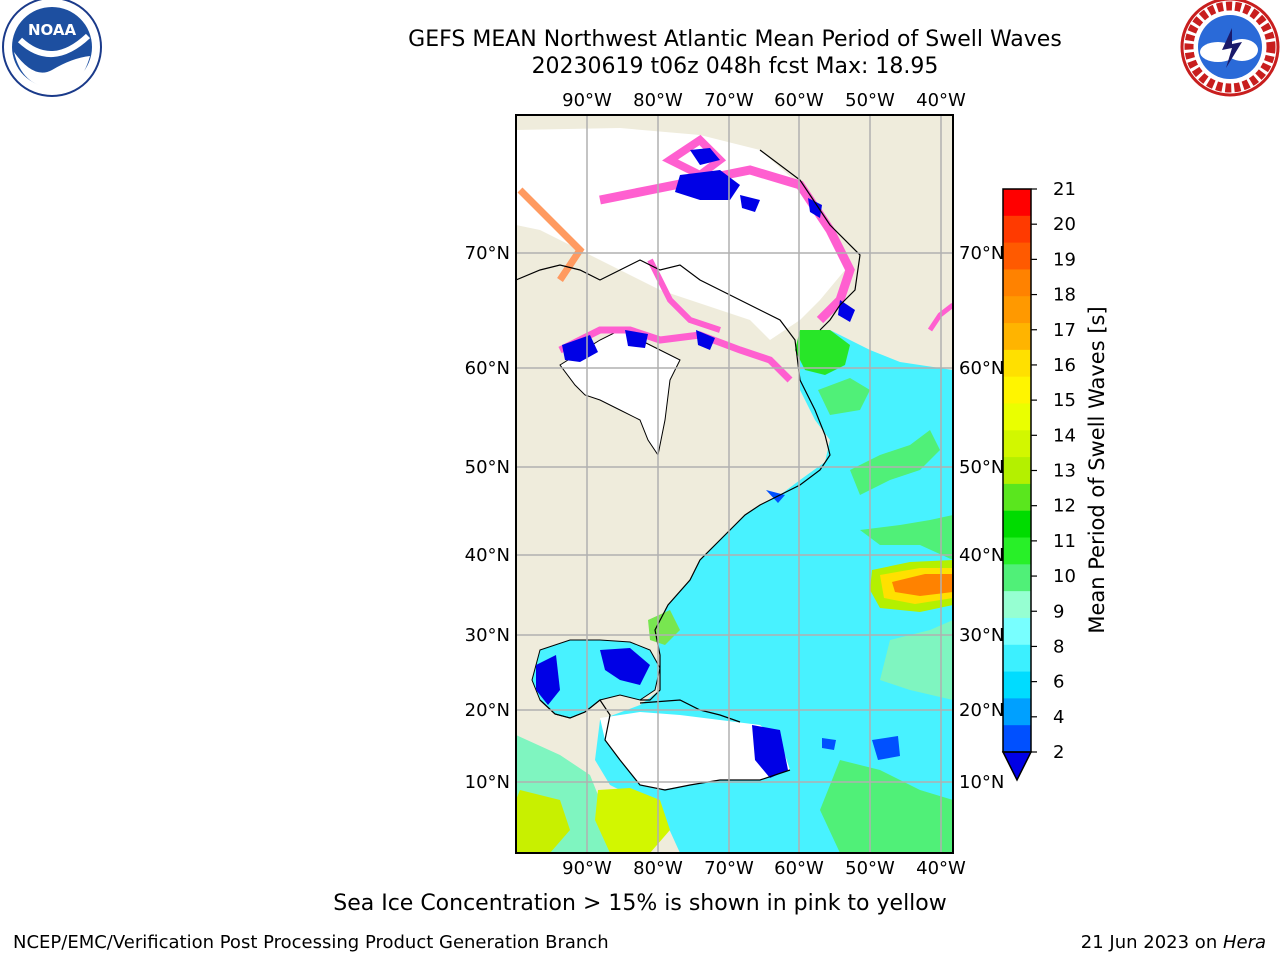 The width and height of the screenshot is (1280, 960). What do you see at coordinates (52, 48) in the screenshot?
I see `noaa-logo: NOAA` at bounding box center [52, 48].